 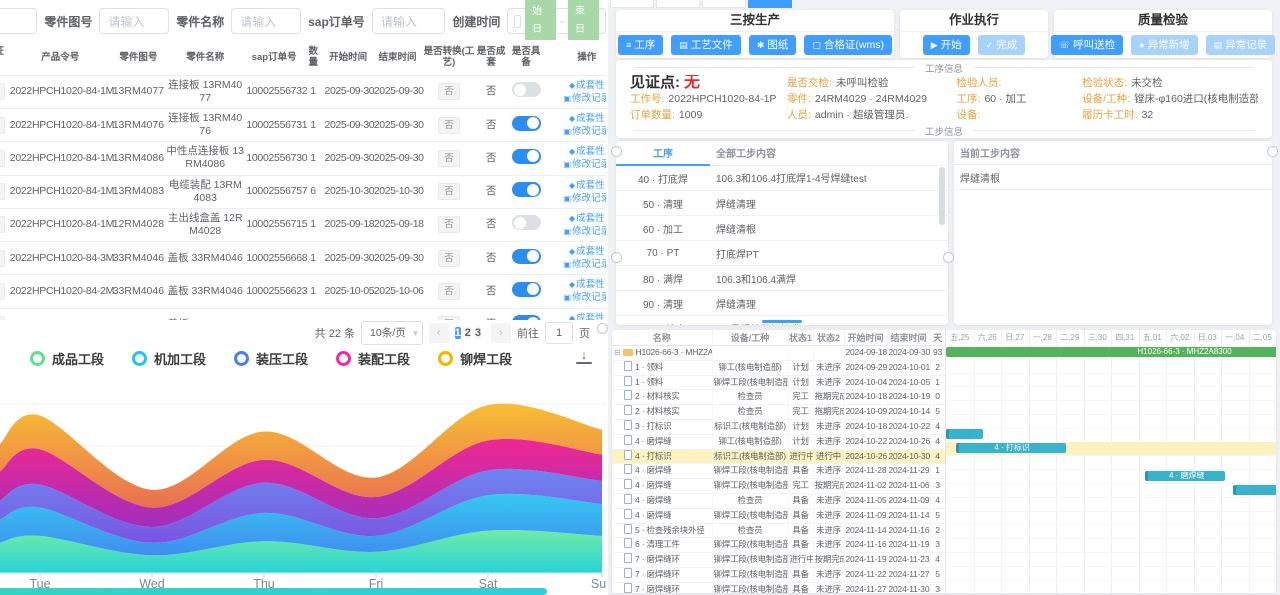 I want to click on button-呼叫送检: ☏ 呼叫送检, so click(x=1087, y=45).